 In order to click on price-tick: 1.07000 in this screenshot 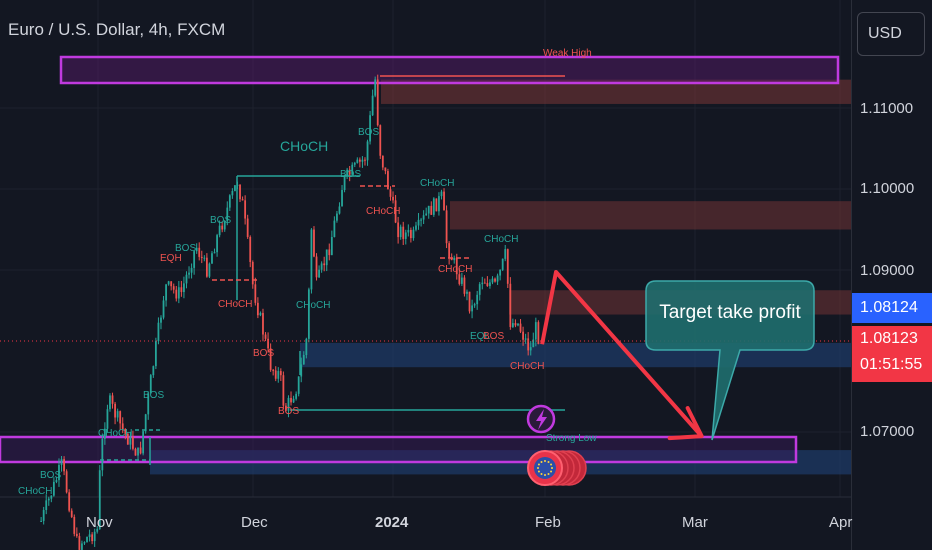, I will do `click(887, 431)`.